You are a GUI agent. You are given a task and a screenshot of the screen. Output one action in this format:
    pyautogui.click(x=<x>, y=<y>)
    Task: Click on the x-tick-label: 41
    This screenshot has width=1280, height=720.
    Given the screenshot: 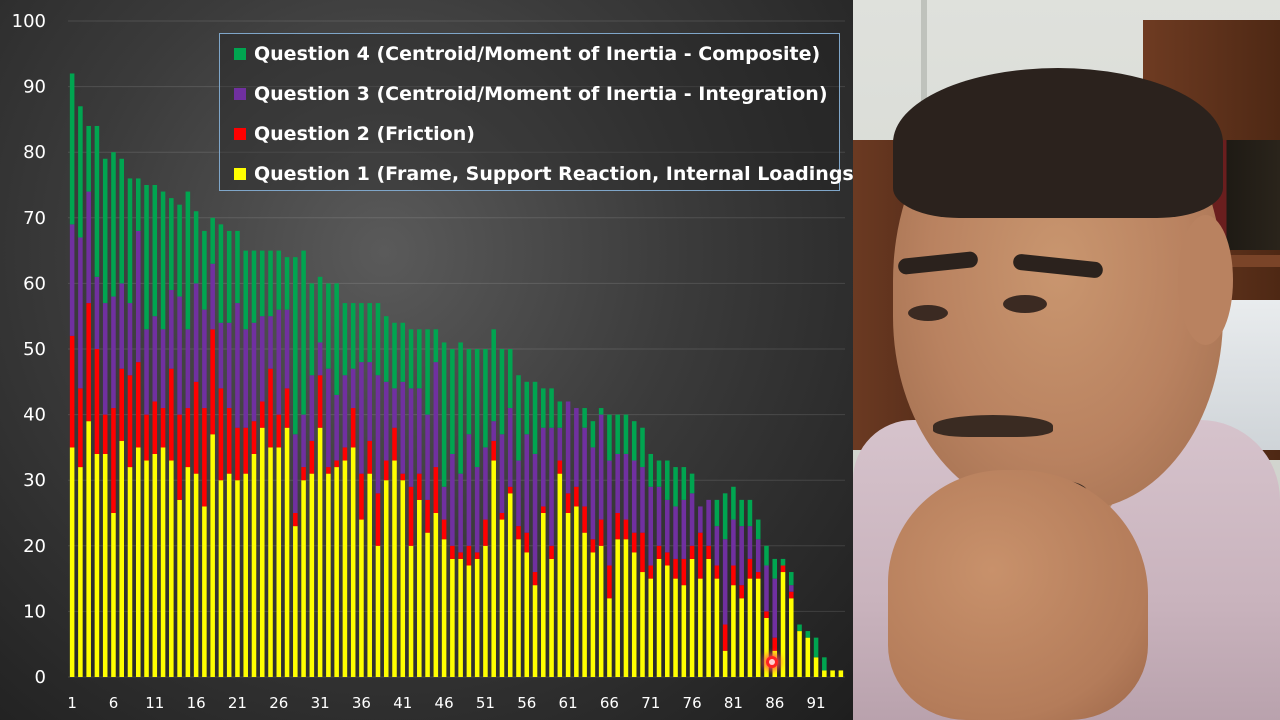 What is the action you would take?
    pyautogui.click(x=402, y=703)
    